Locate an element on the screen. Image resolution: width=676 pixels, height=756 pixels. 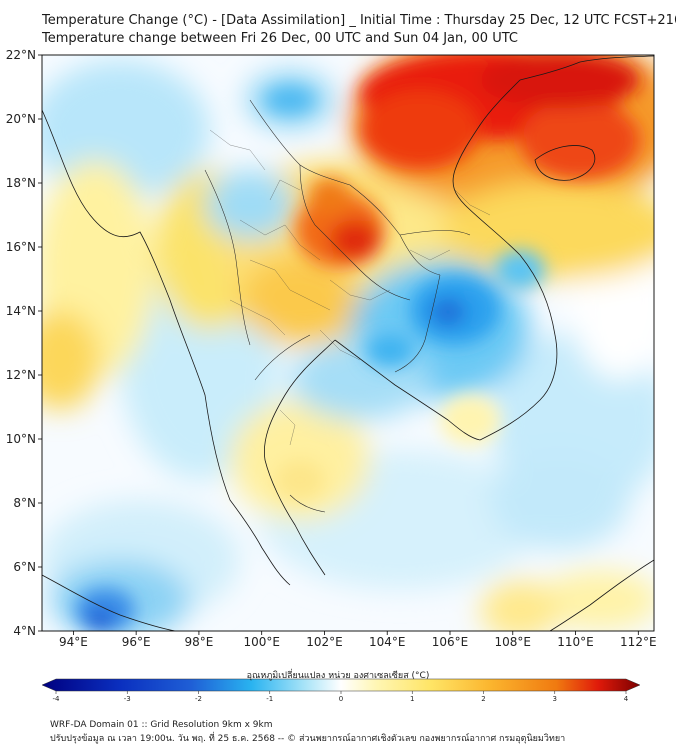
hainan-island is located at coordinates (565, 163).